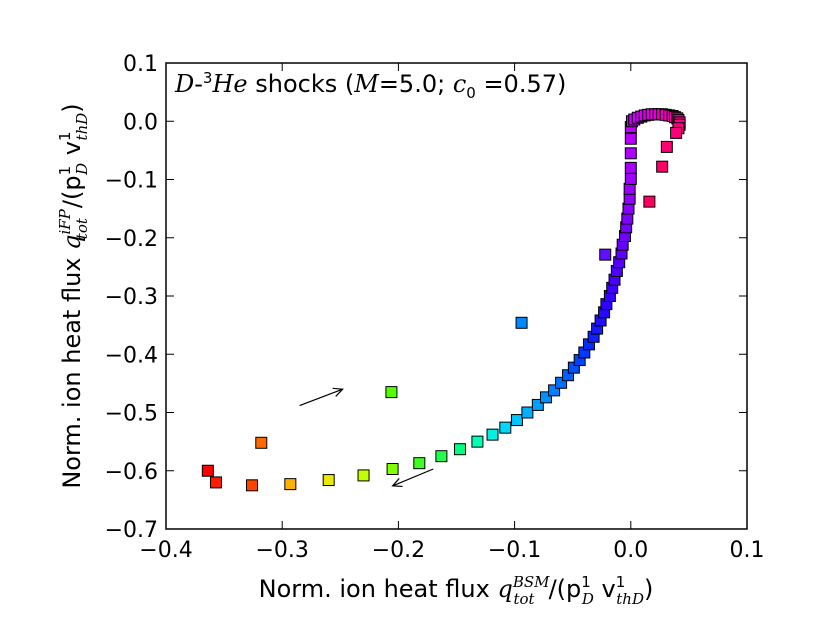  What do you see at coordinates (73, 295) in the screenshot?
I see `y-axis-label: Norm. ion heat flux qiFPtot/(p1D v1thD)` at bounding box center [73, 295].